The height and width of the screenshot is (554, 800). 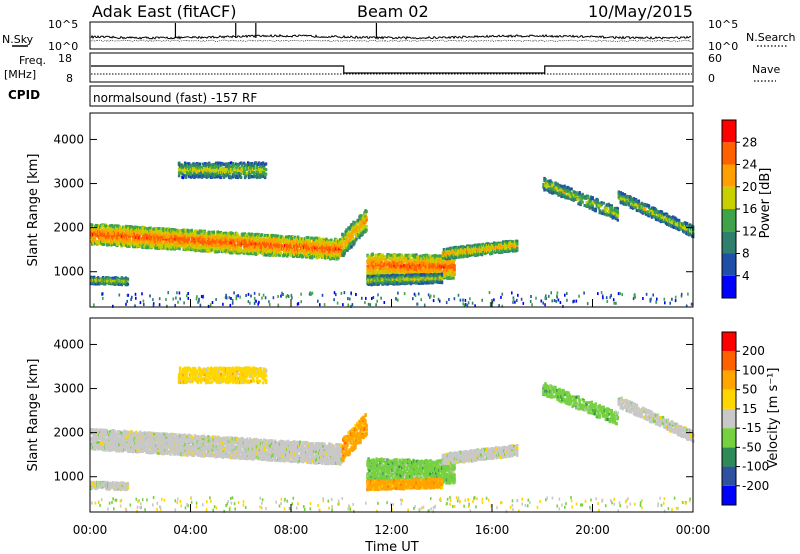 What do you see at coordinates (640, 11) in the screenshot?
I see `date-title: 10/May/2015` at bounding box center [640, 11].